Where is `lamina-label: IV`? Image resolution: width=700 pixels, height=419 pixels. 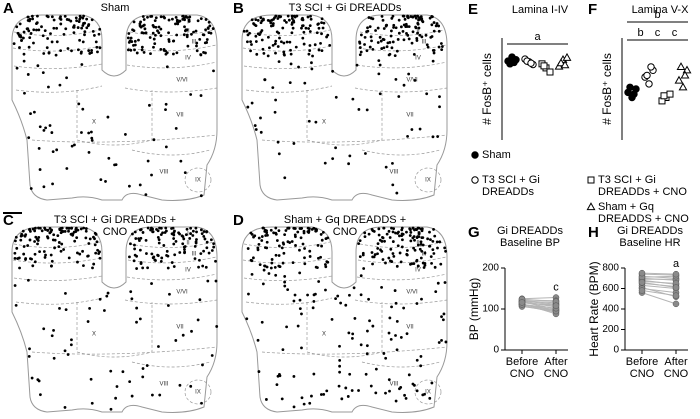
lamina-label: IV is located at coordinates (188, 59).